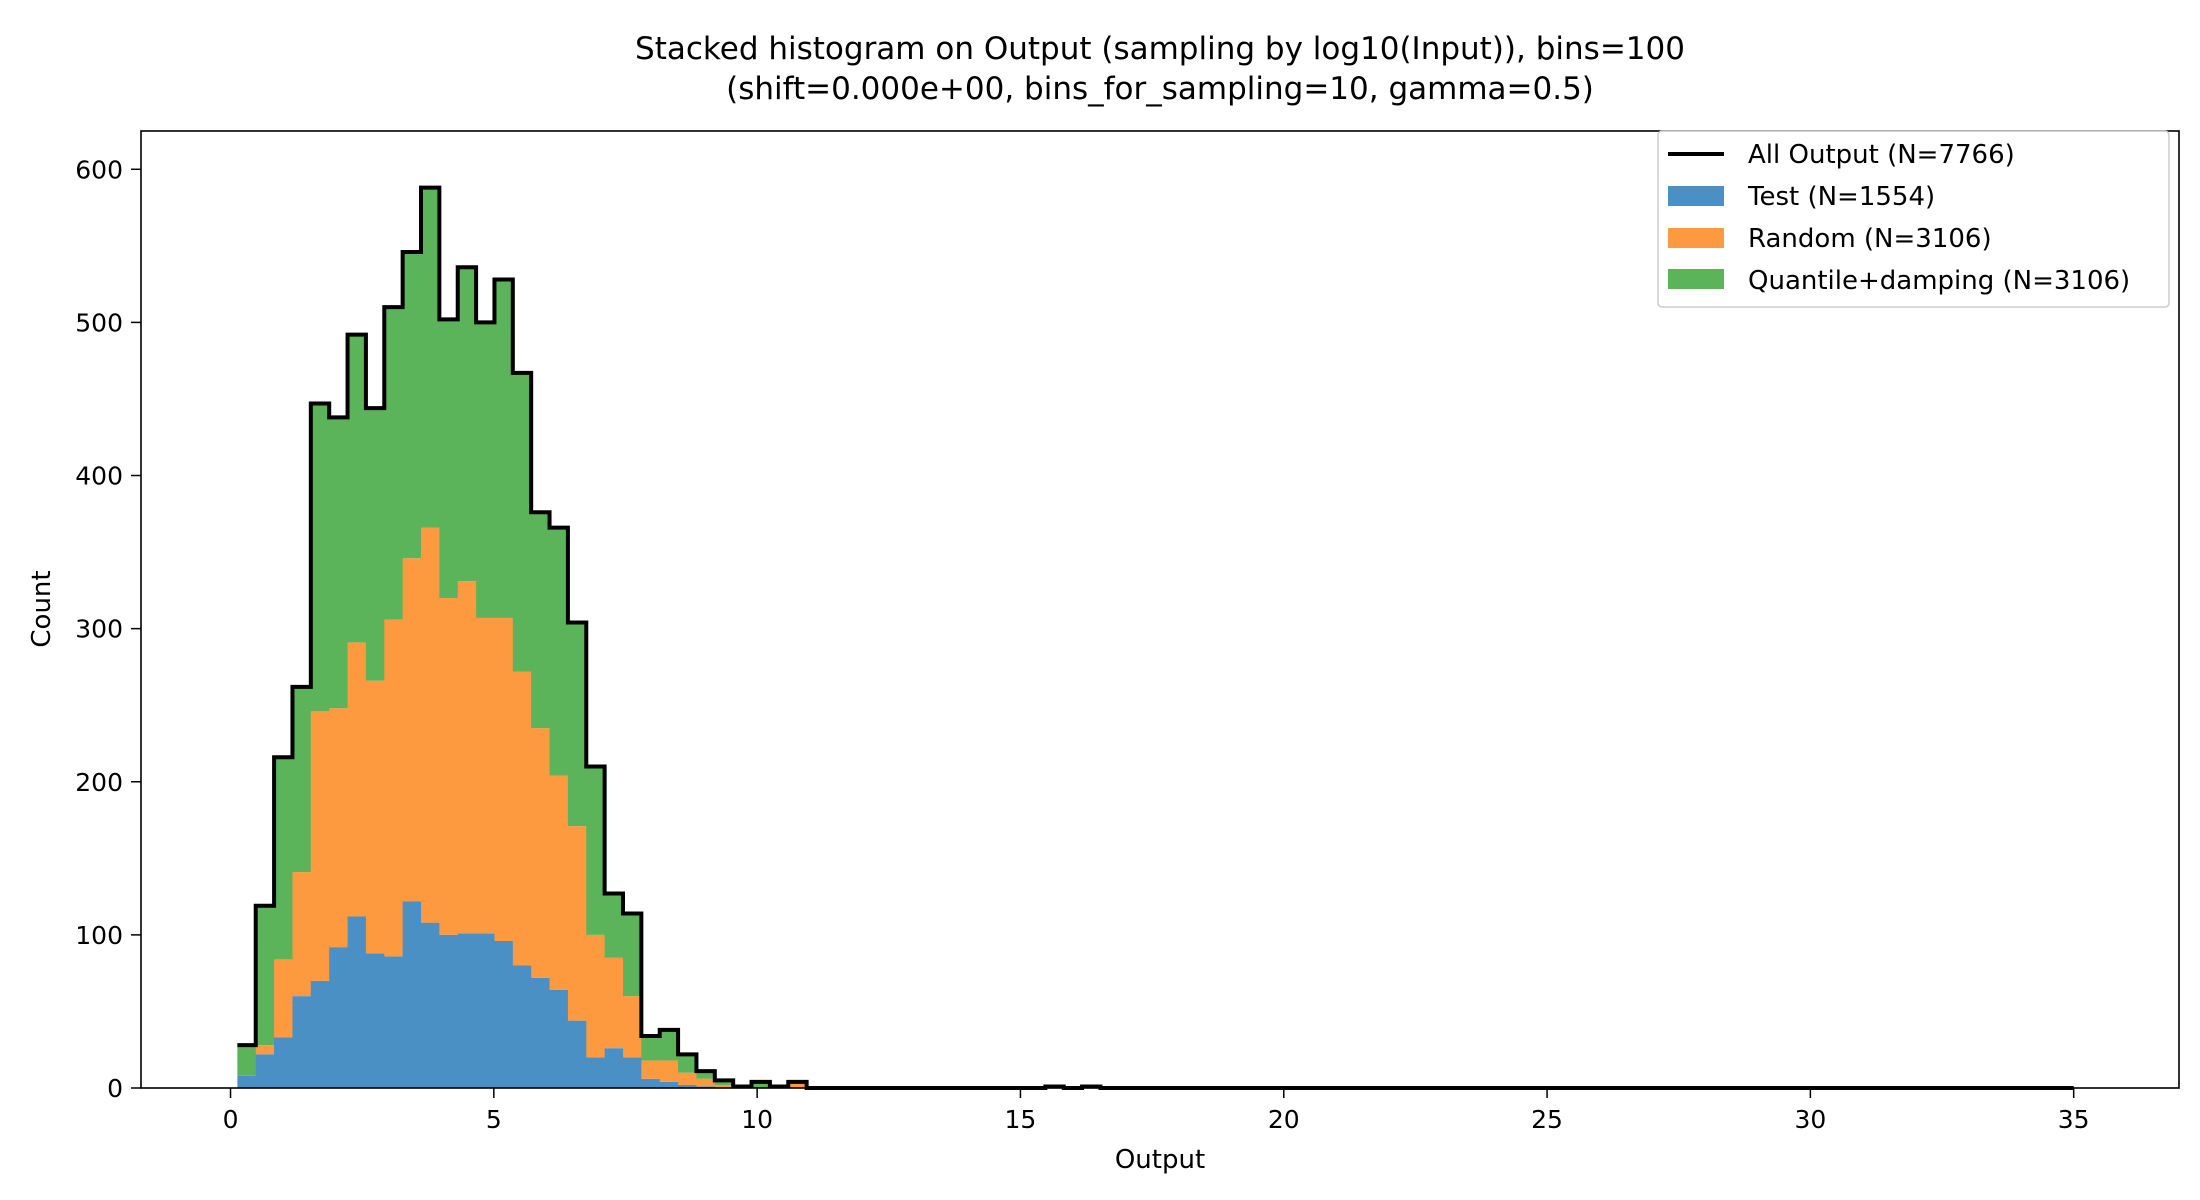 This screenshot has height=1200, width=2200. What do you see at coordinates (1810, 1119) in the screenshot?
I see `x-tick-label-30: 30` at bounding box center [1810, 1119].